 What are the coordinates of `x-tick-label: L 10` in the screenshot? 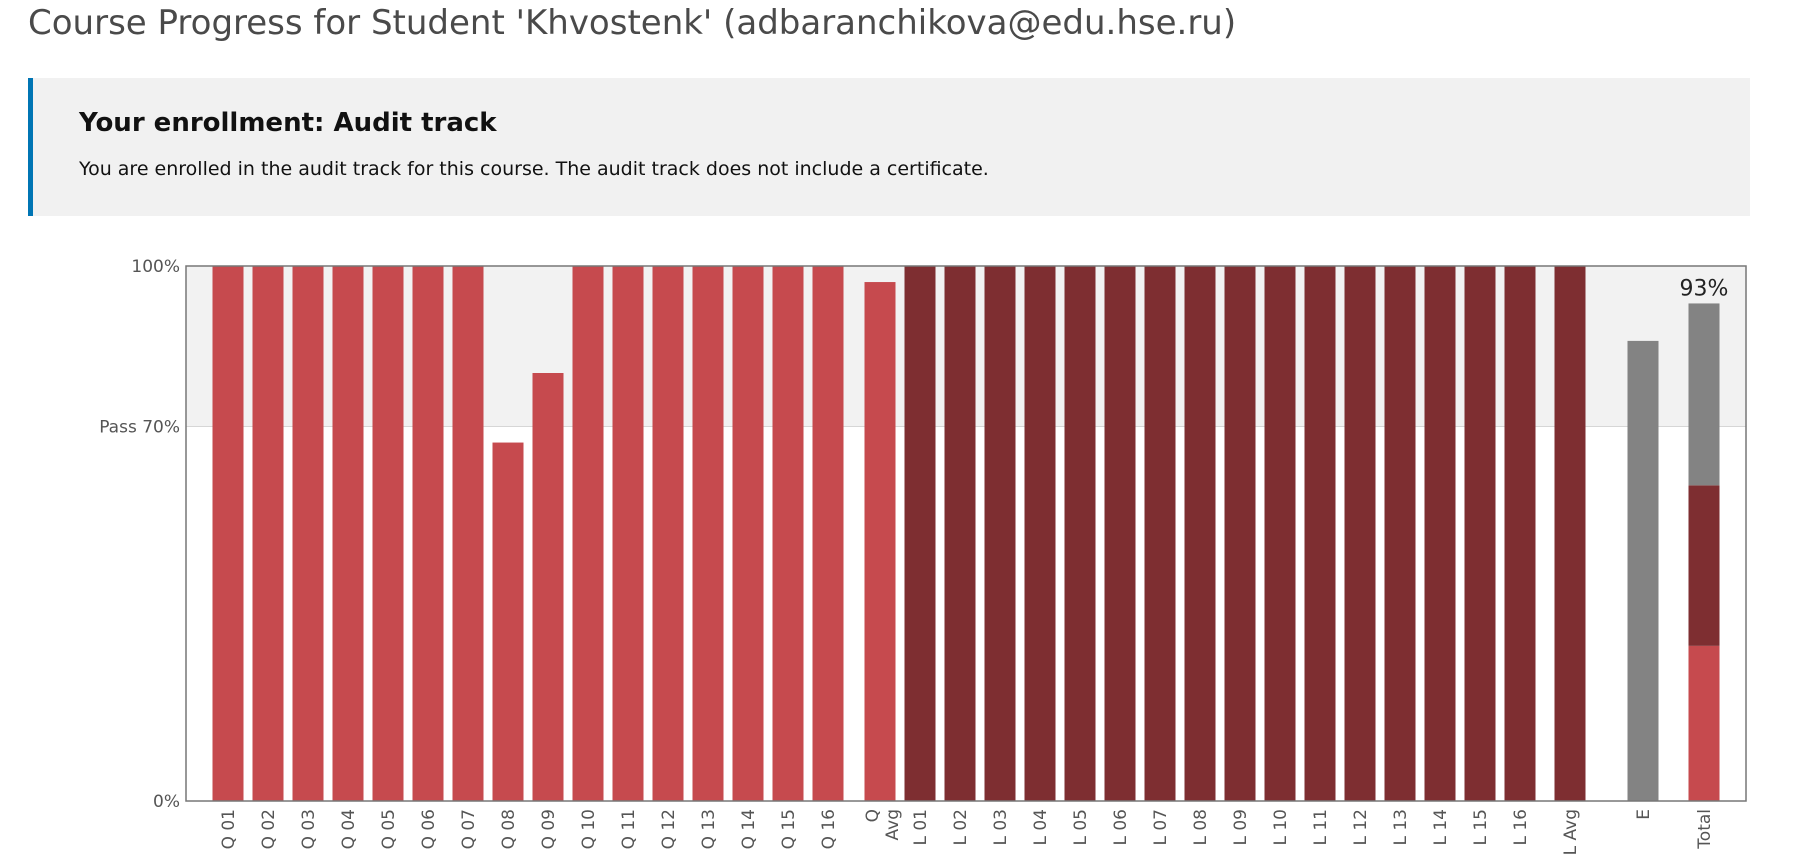 It's located at (1281, 827).